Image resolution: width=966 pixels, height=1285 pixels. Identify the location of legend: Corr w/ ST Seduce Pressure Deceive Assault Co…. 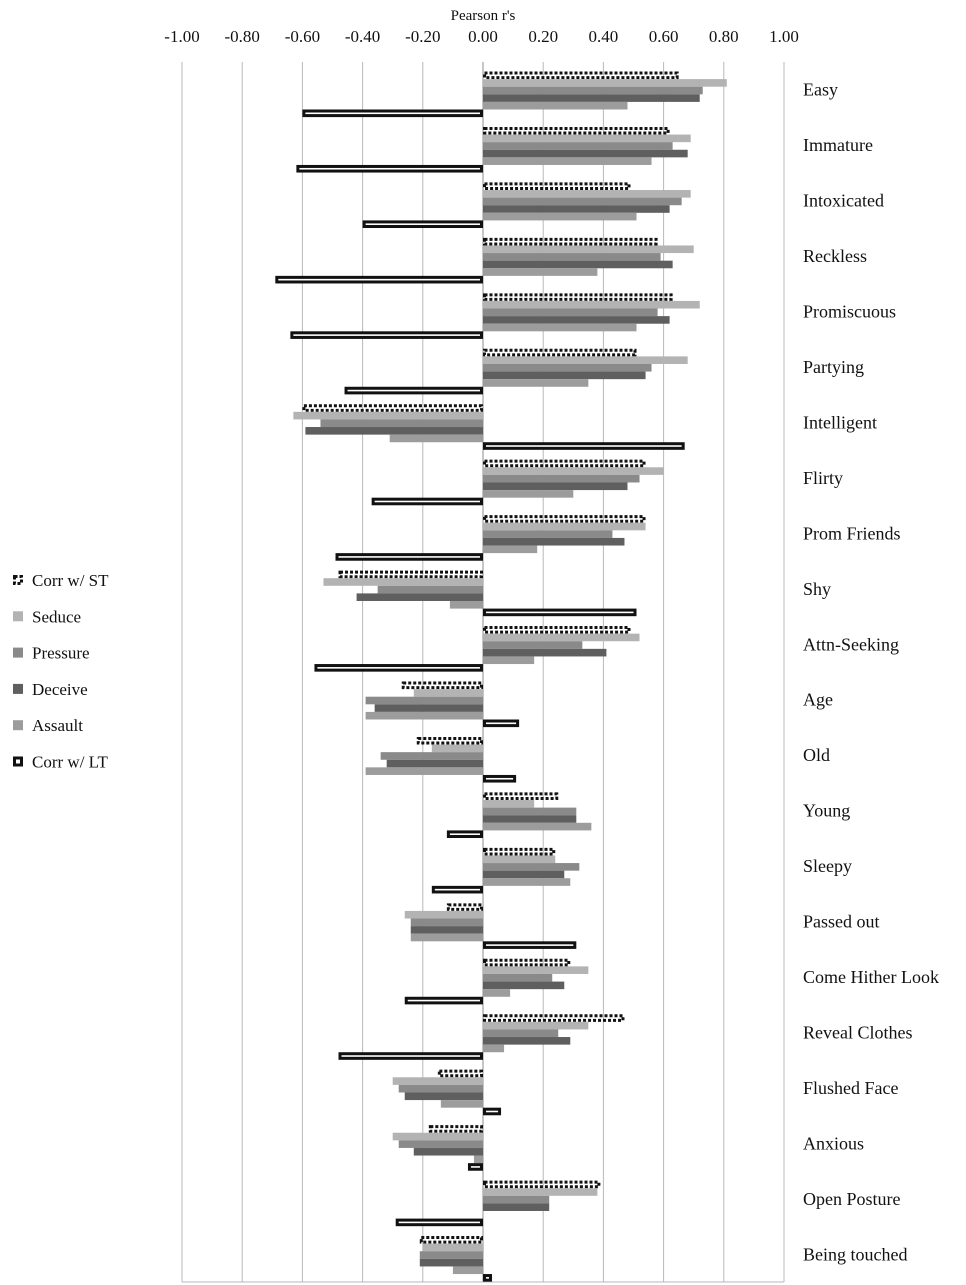
(61, 671).